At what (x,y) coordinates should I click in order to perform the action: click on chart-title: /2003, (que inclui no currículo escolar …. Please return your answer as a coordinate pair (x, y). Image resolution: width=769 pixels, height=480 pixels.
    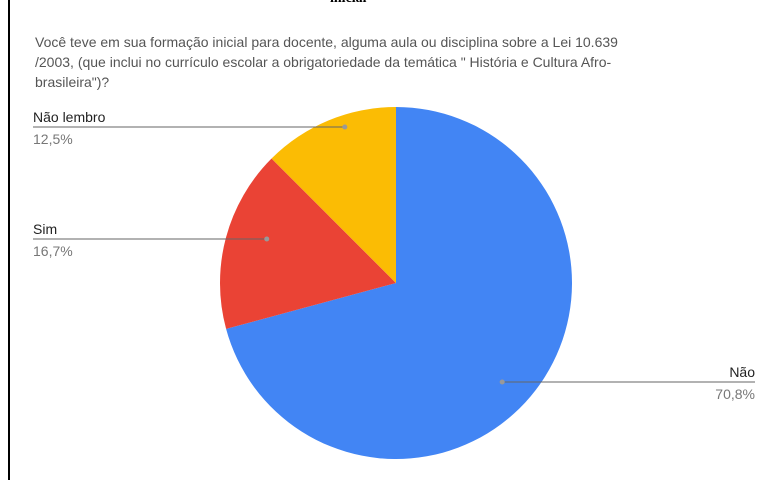
    Looking at the image, I should click on (323, 62).